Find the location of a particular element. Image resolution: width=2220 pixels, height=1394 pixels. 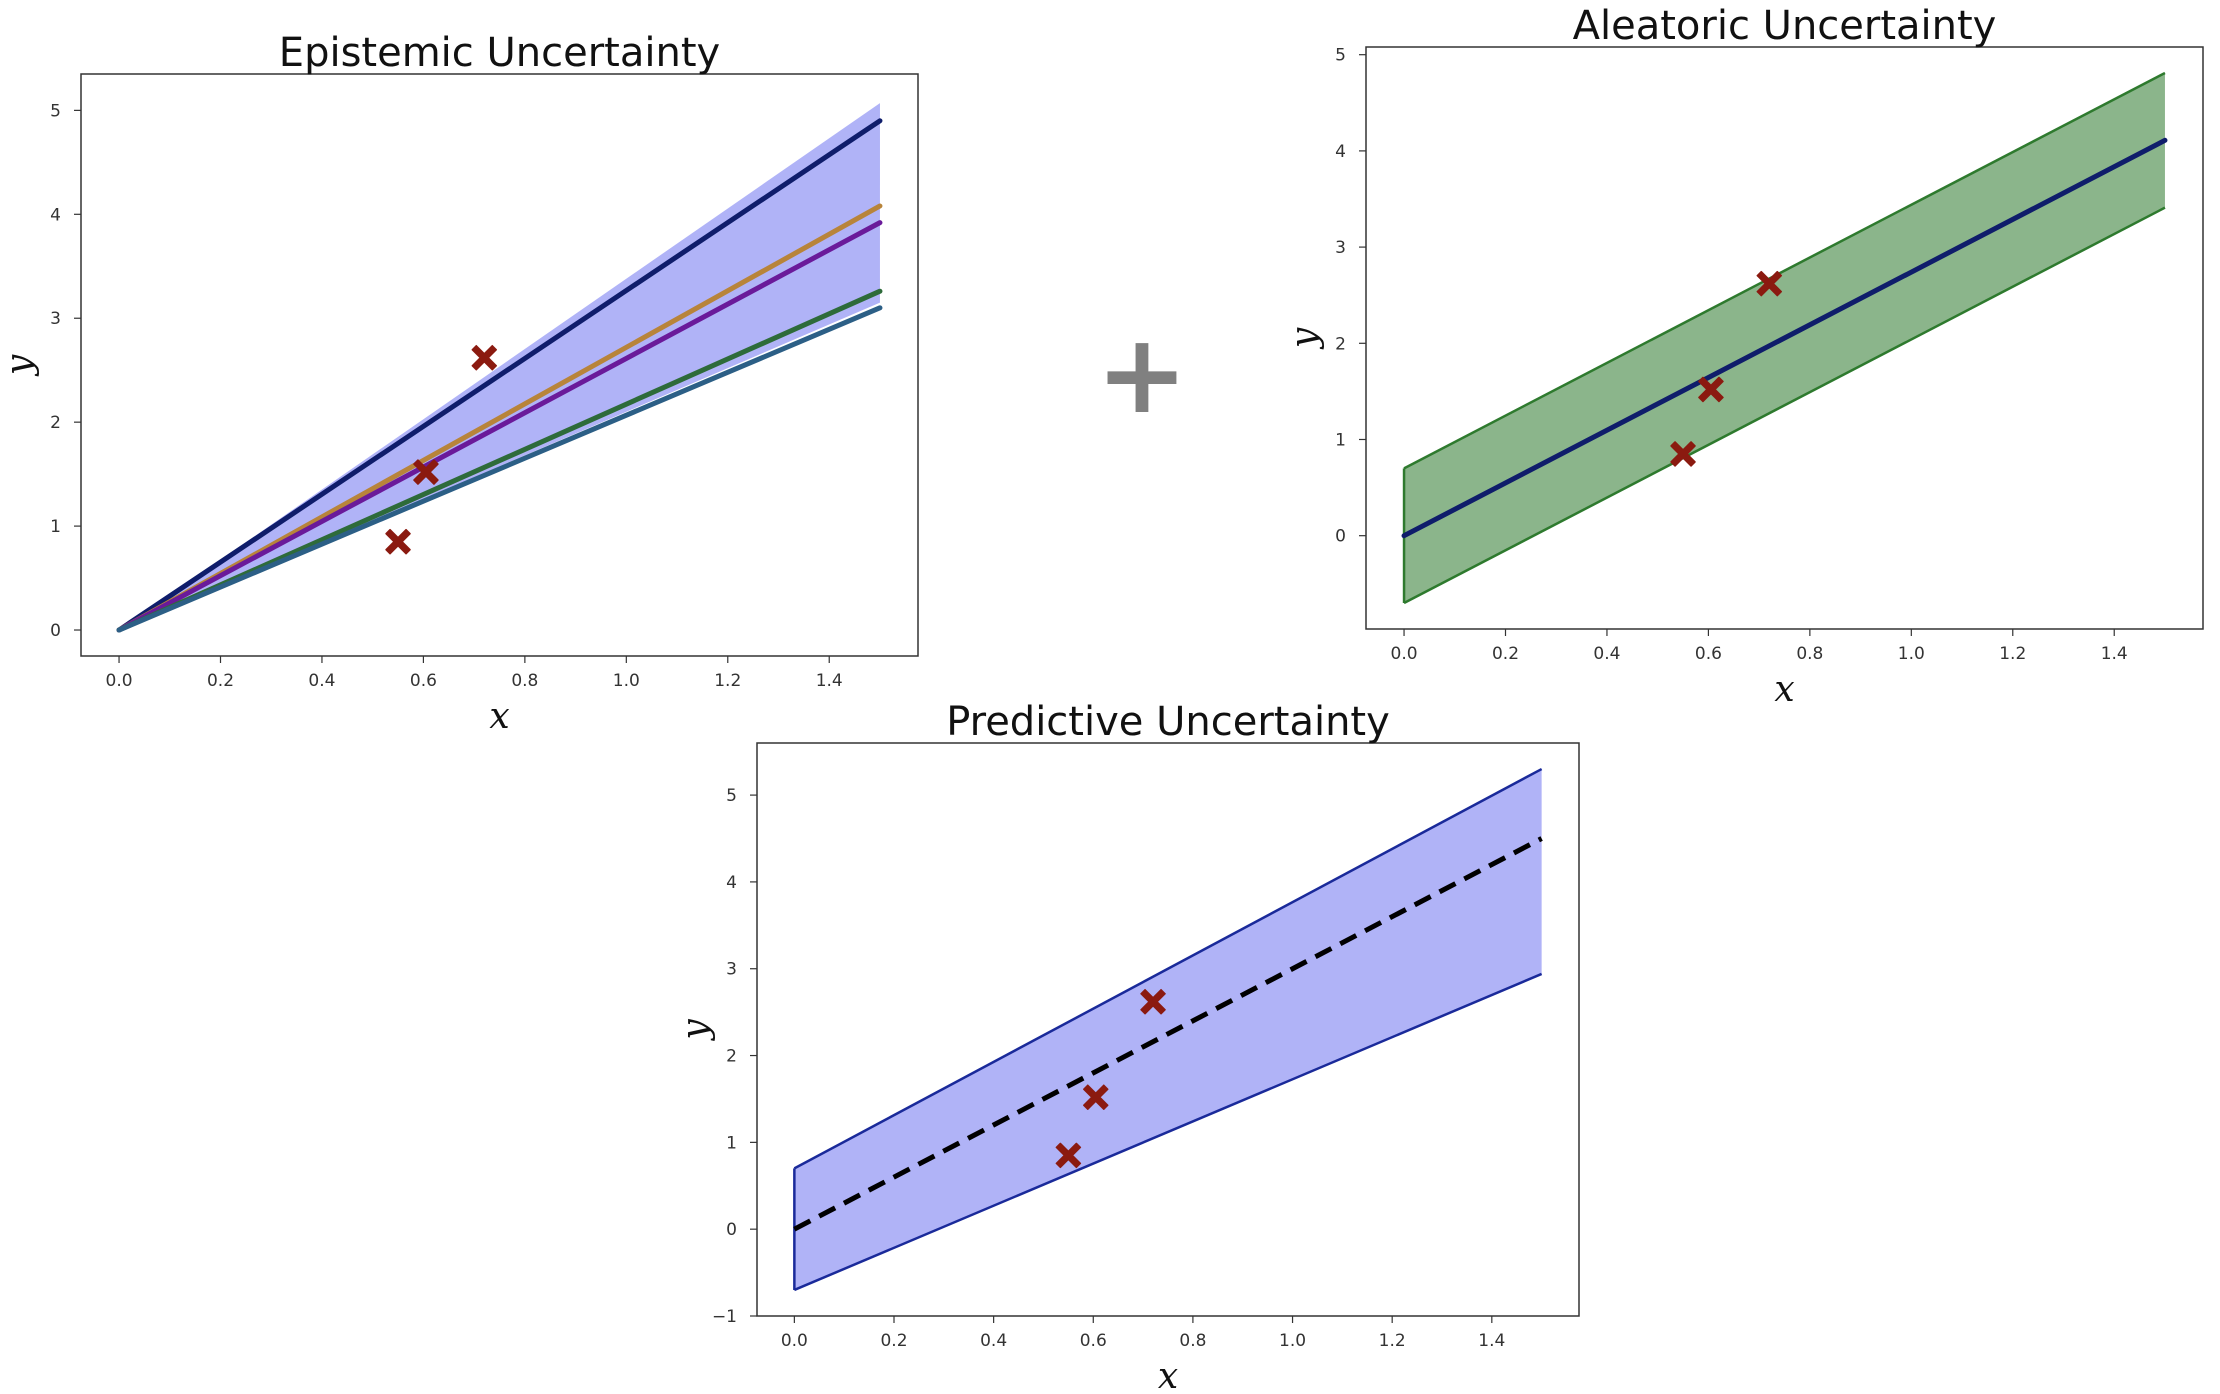

chart-title: Predictive Uncertainty is located at coordinates (1168, 722).